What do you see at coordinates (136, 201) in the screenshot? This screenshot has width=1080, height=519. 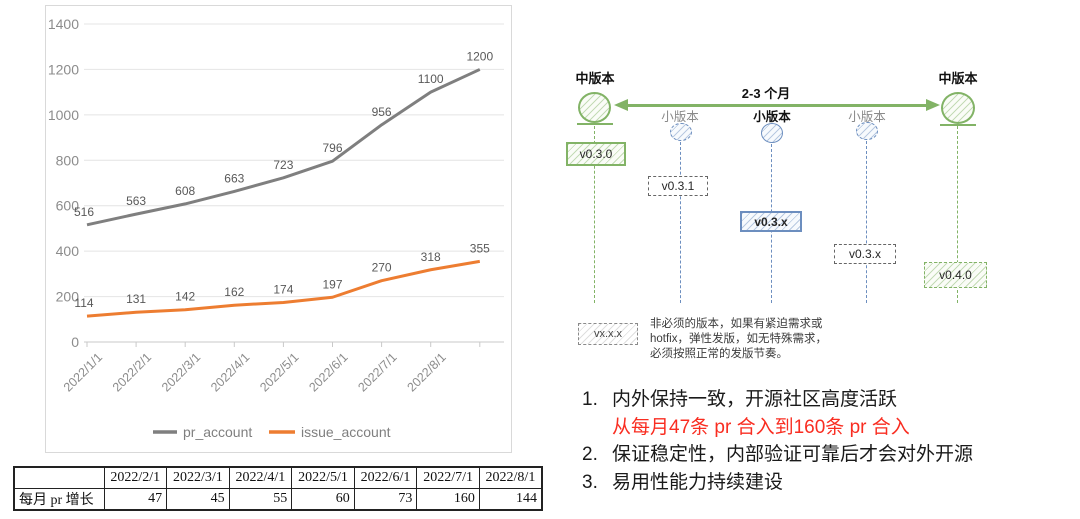 I see `data-label: 563` at bounding box center [136, 201].